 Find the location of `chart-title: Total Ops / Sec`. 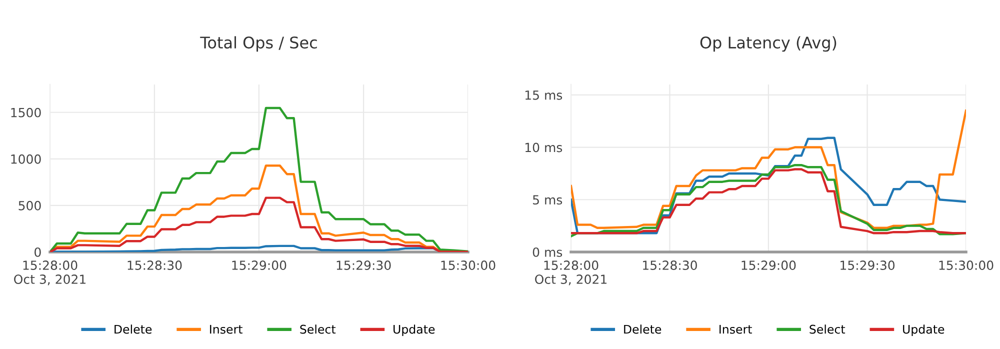

chart-title: Total Ops / Sec is located at coordinates (258, 44).